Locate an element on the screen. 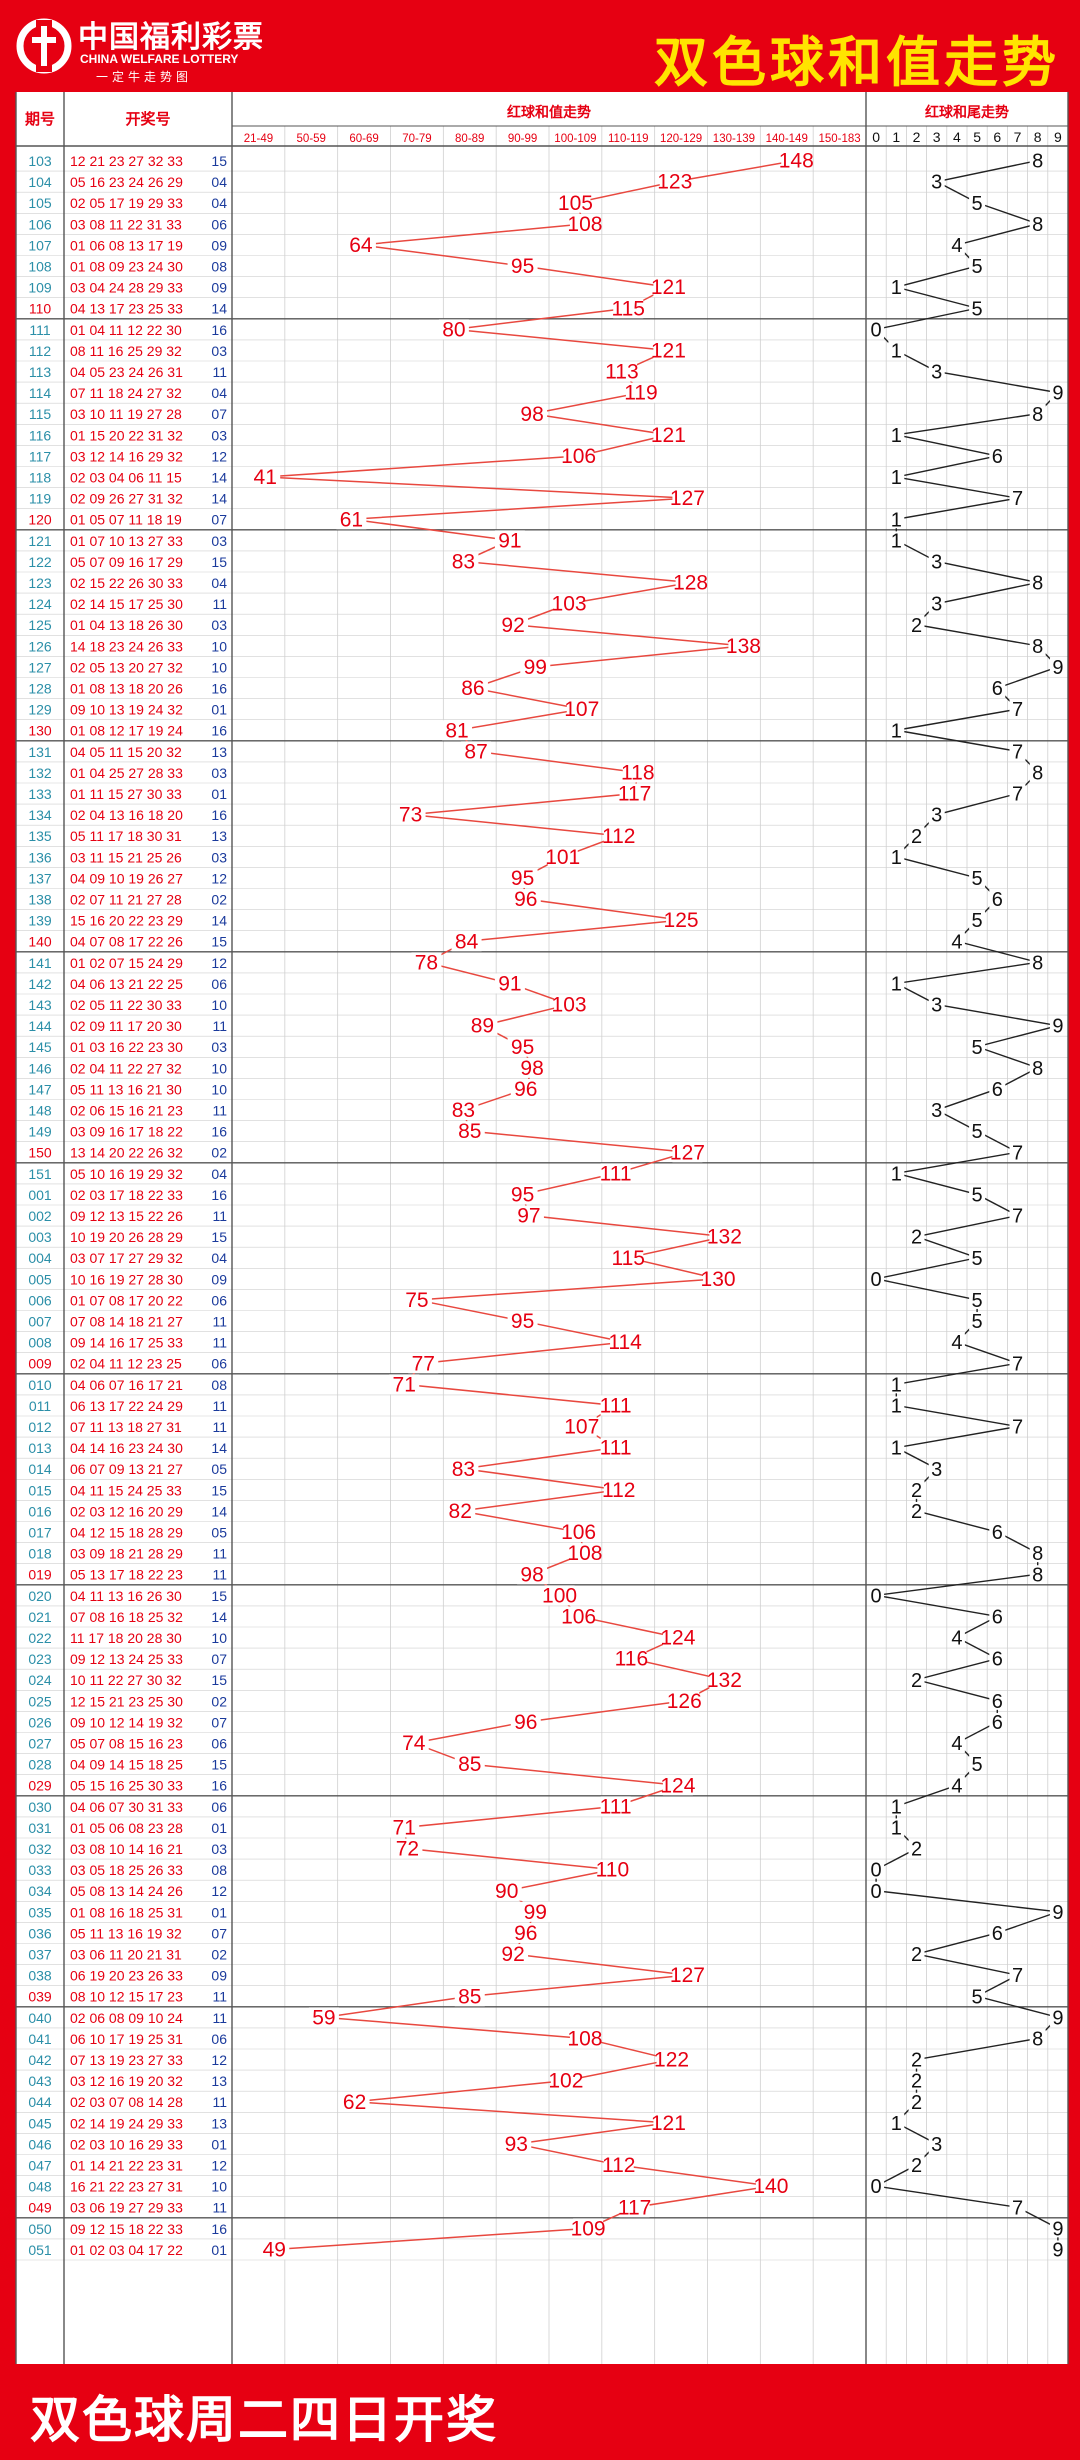 The height and width of the screenshot is (2460, 1080). red-ball-numbers: 01 03 16 22 23 30 is located at coordinates (126, 1047).